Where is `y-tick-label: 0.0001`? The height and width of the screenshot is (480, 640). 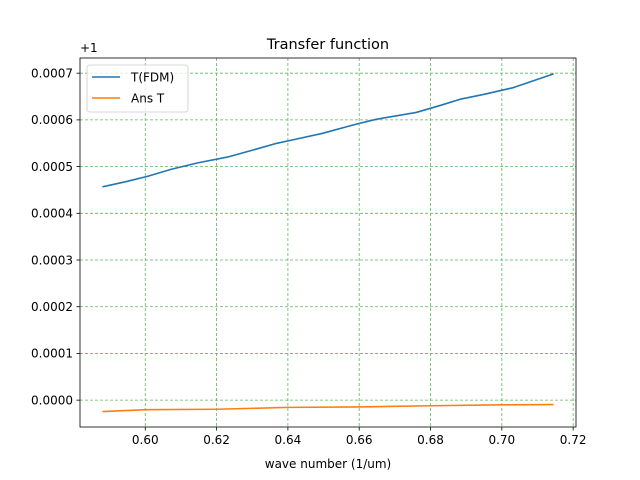 y-tick-label: 0.0001 is located at coordinates (52, 354).